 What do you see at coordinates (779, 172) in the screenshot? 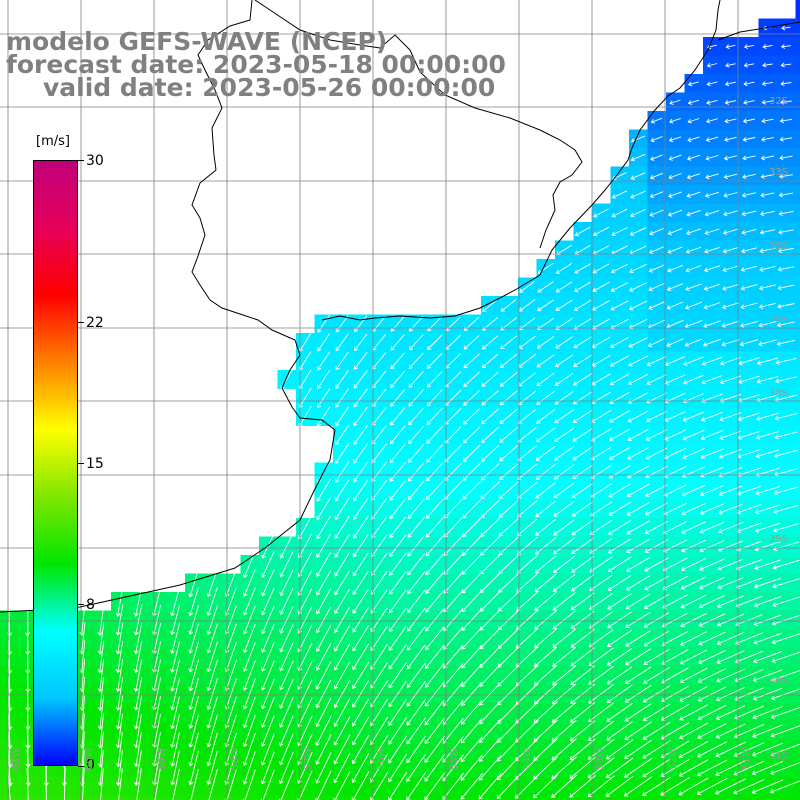
I see `latitude-label: 33S` at bounding box center [779, 172].